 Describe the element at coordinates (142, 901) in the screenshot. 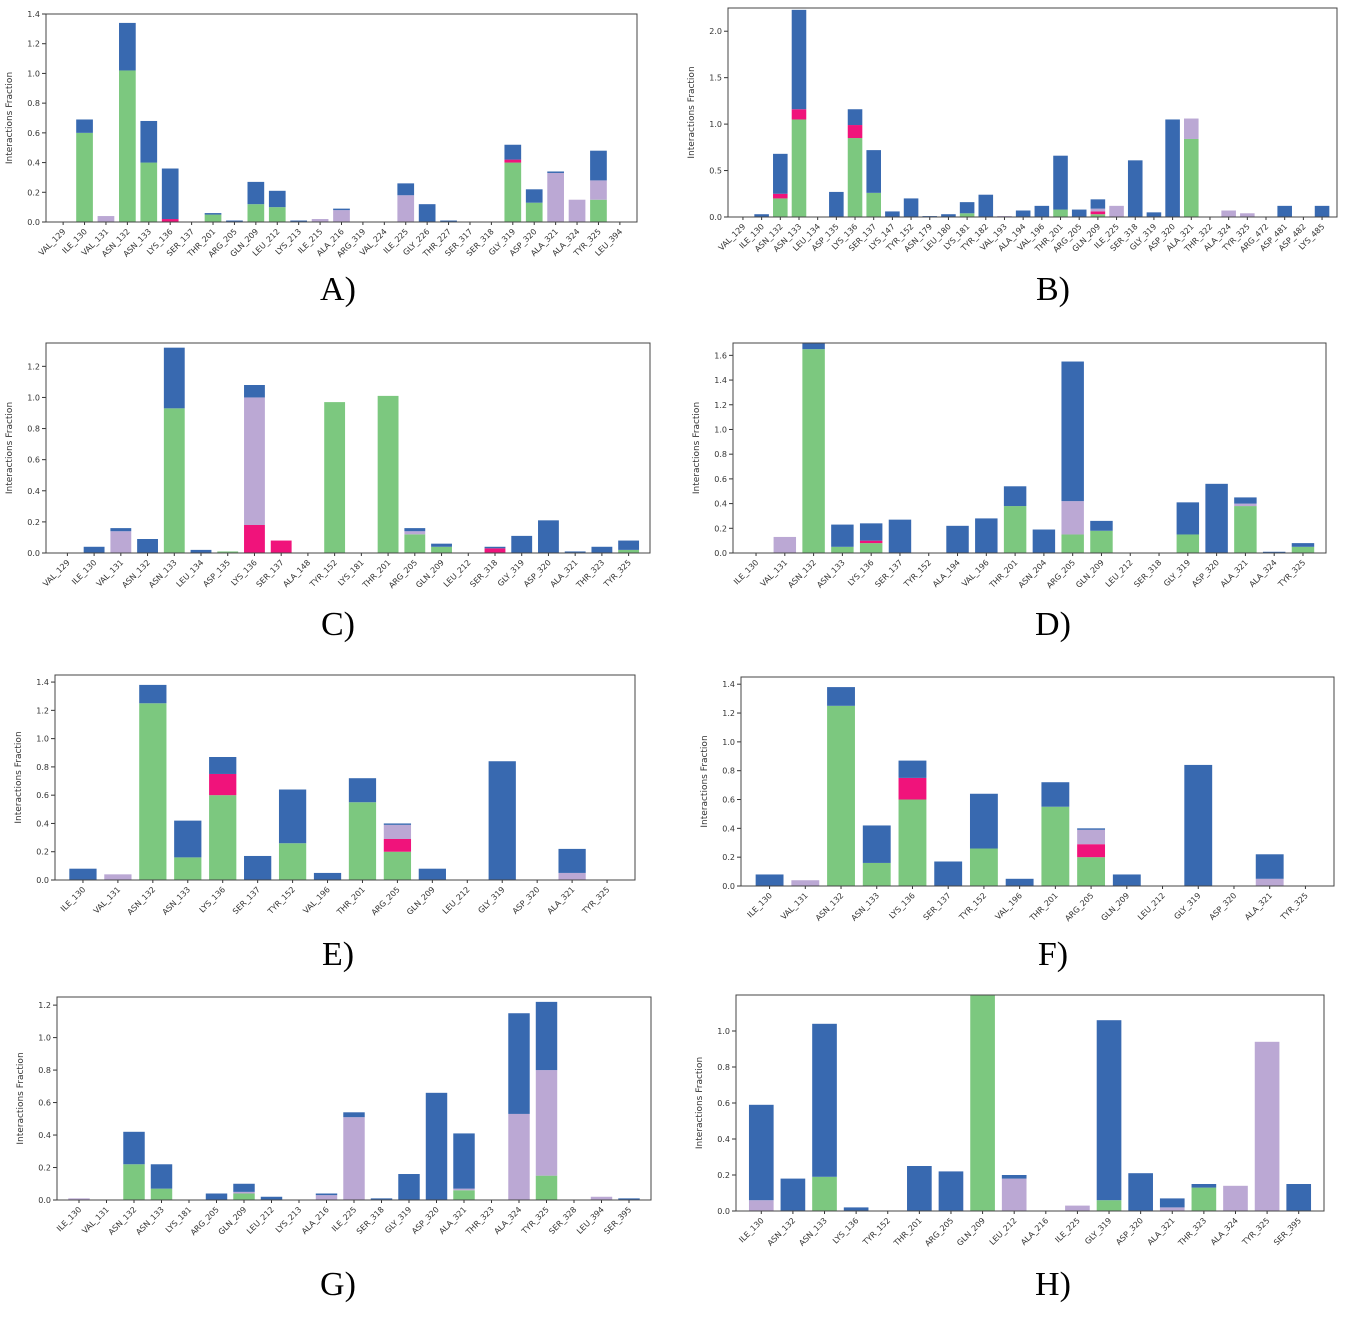

I see `x-tick-label: ASN_132` at that location.